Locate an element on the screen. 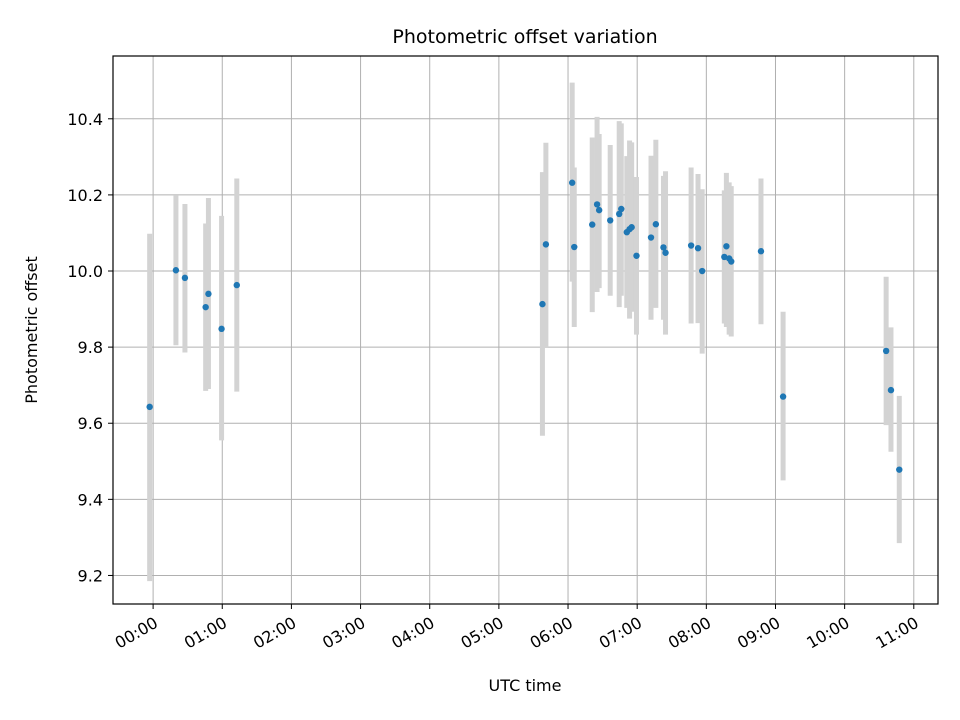 This screenshot has height=720, width=960. x-axis-label: UTC time is located at coordinates (525, 685).